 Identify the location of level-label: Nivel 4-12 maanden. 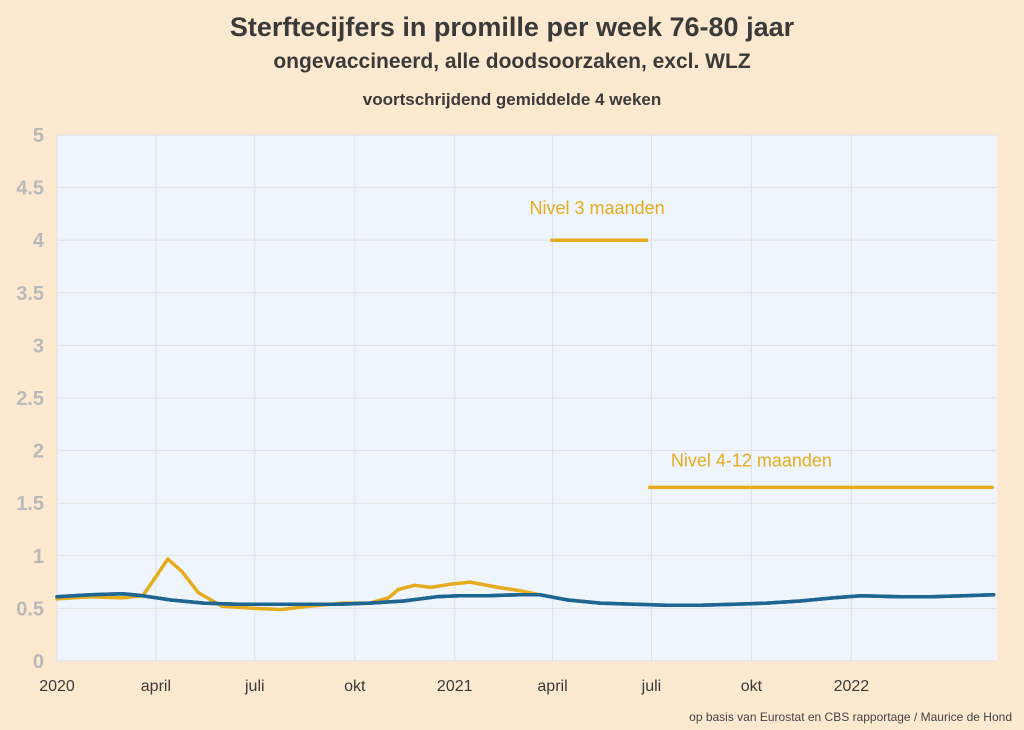
(751, 460).